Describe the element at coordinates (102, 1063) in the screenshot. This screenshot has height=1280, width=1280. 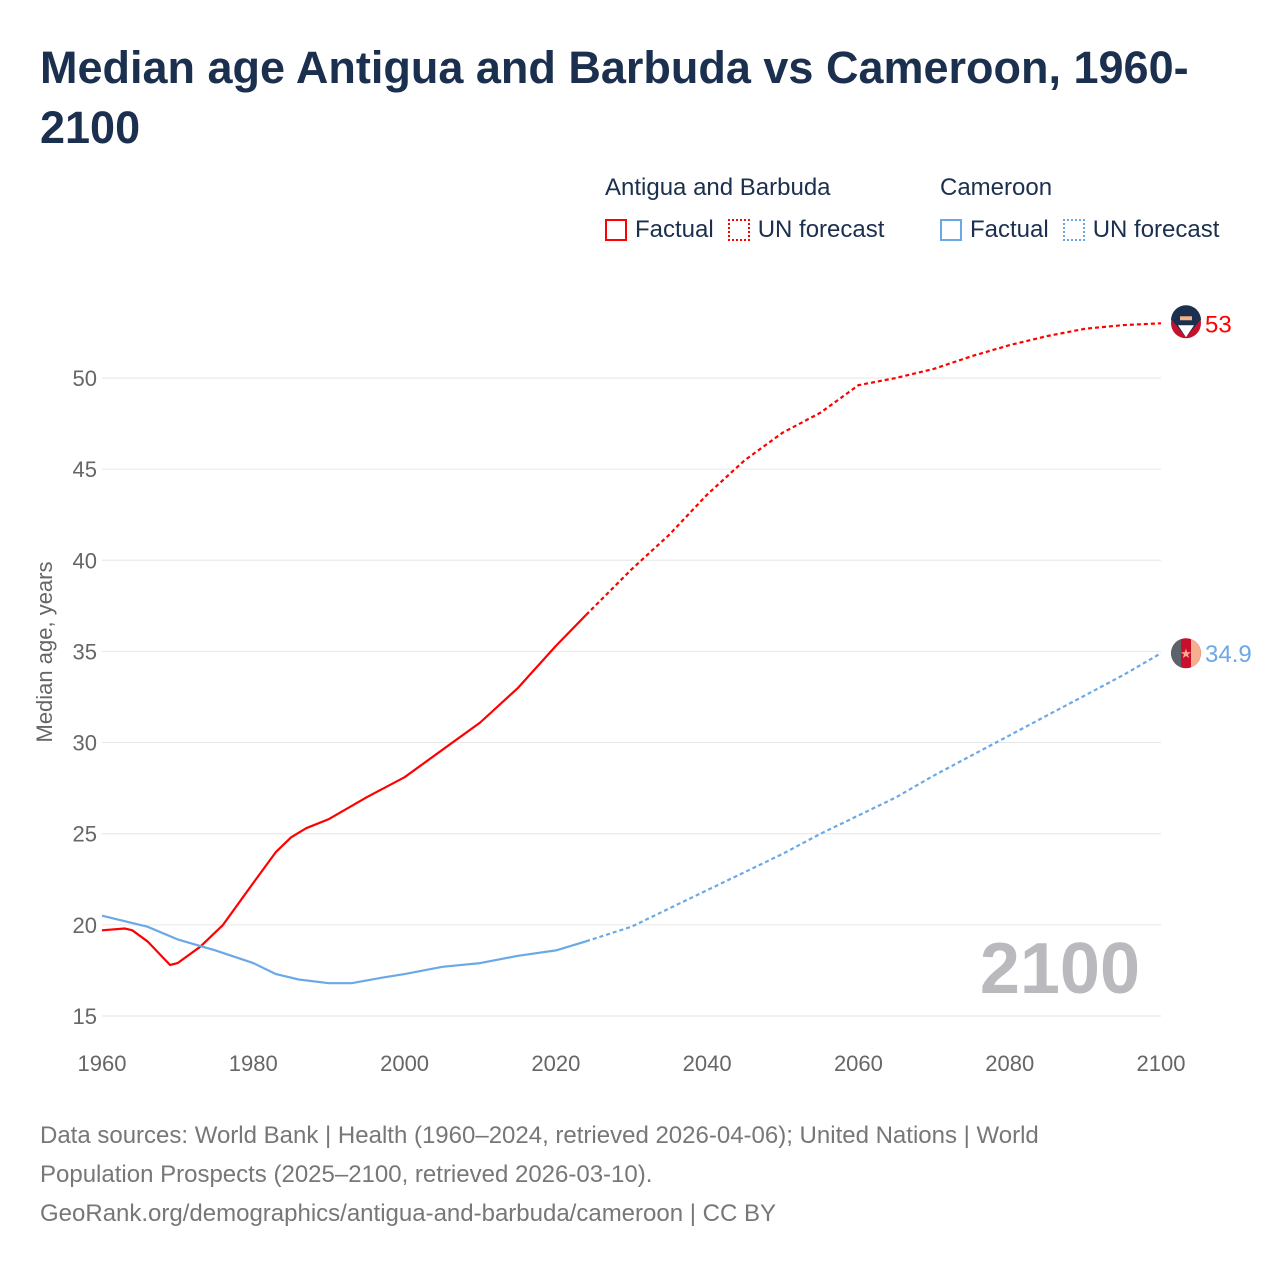
I see `x-tick-label: 1960` at that location.